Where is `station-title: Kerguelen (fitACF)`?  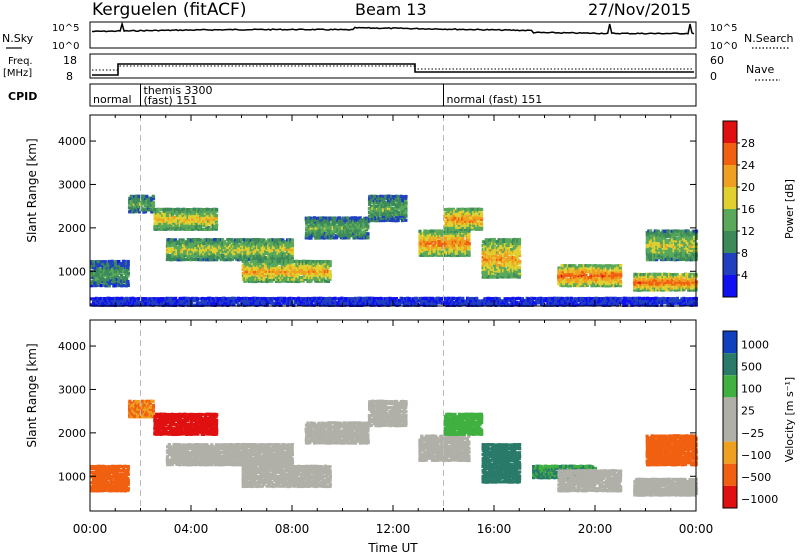
station-title: Kerguelen (fitACF) is located at coordinates (169, 10).